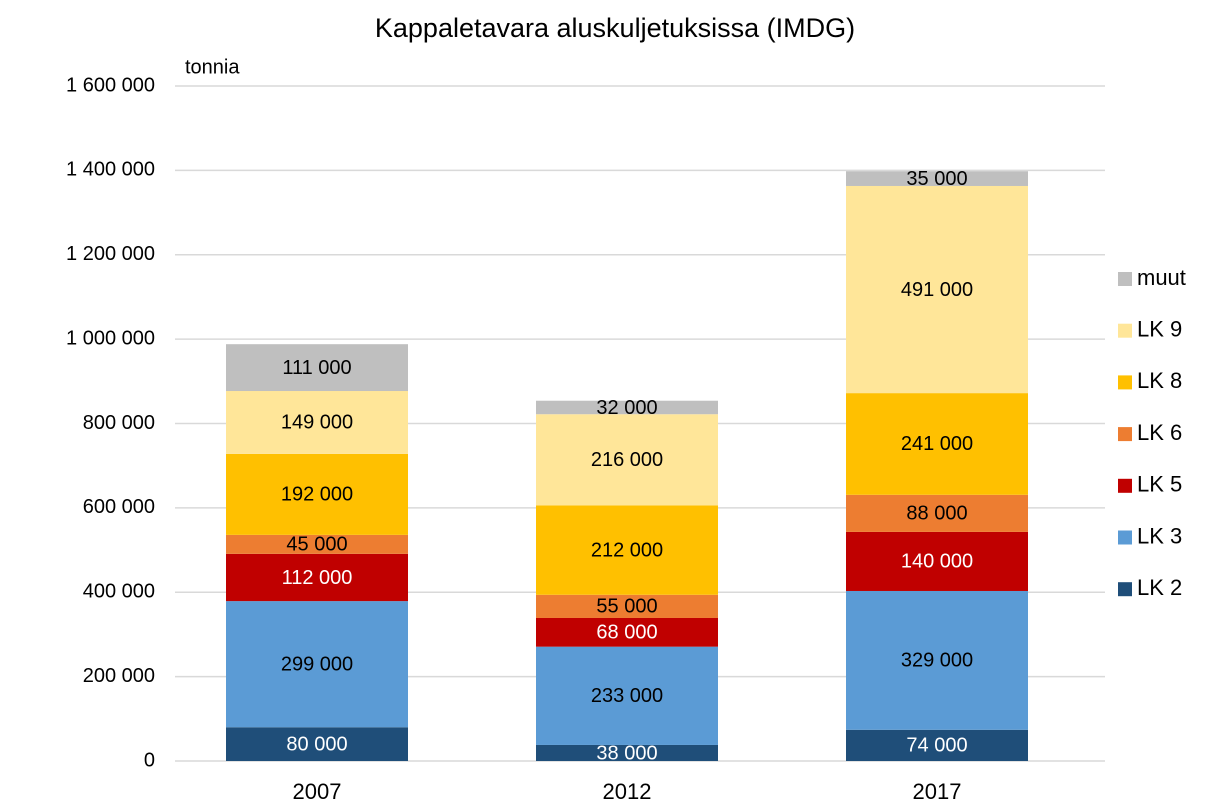 The image size is (1222, 810). I want to click on y-tick-label: 0, so click(149, 760).